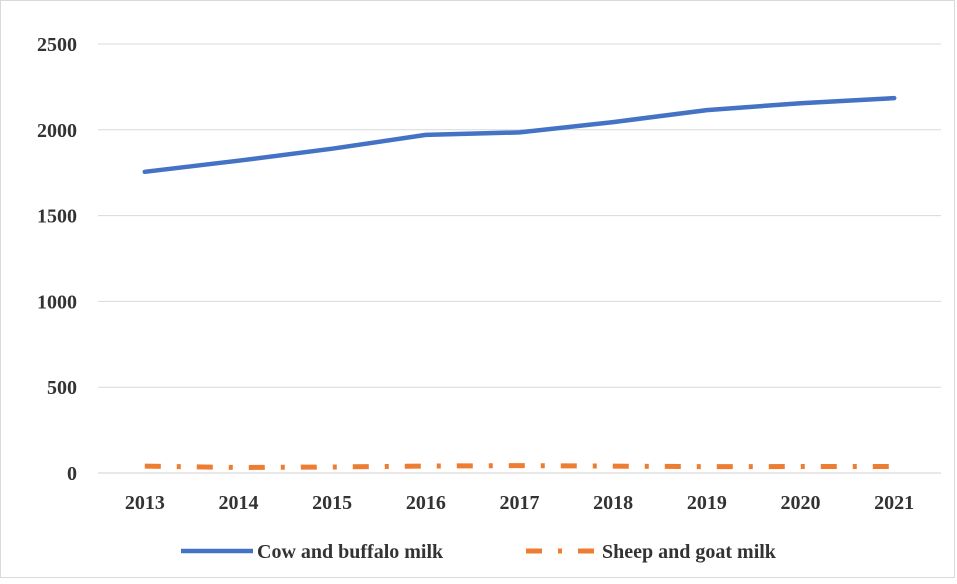 This screenshot has width=957, height=584. What do you see at coordinates (350, 552) in the screenshot?
I see `legend-label-1: Cow and buffalo milk` at bounding box center [350, 552].